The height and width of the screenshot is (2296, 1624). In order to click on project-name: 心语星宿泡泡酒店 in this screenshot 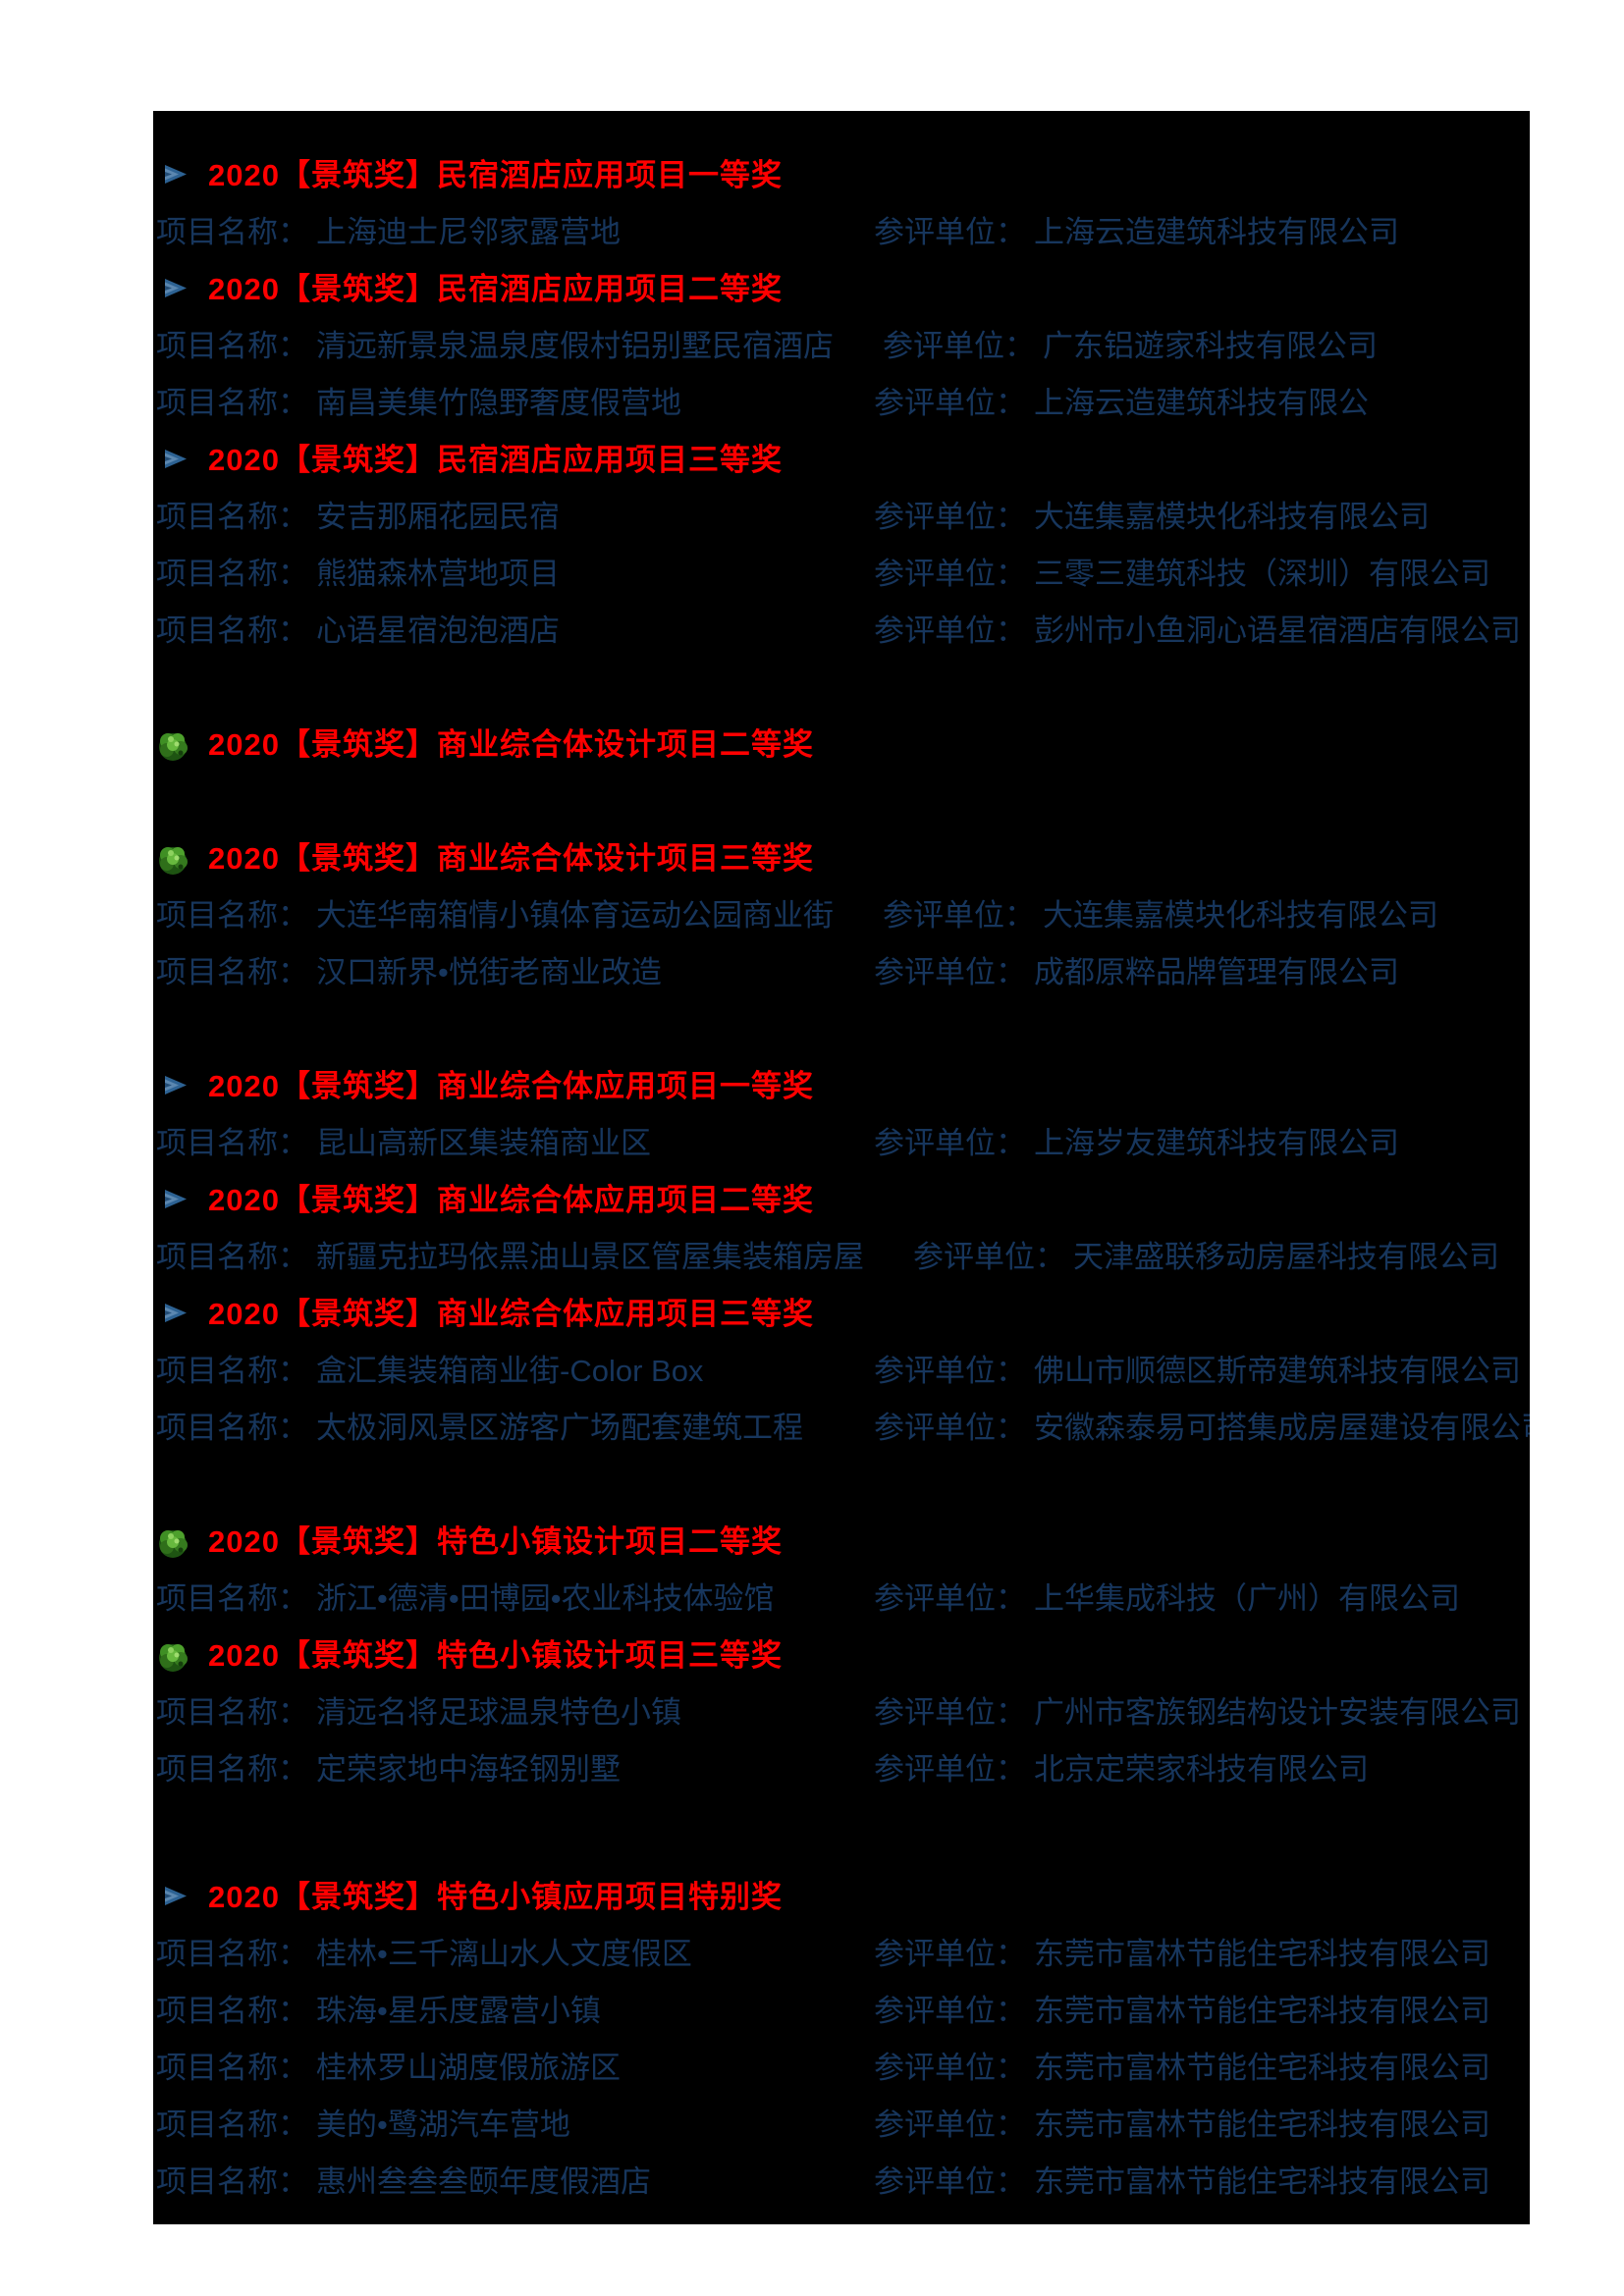, I will do `click(438, 631)`.